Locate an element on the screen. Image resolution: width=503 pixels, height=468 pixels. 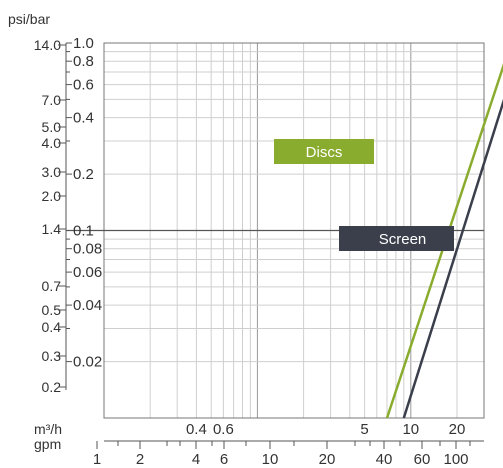
x-tick-label-gpm: 6 is located at coordinates (224, 459).